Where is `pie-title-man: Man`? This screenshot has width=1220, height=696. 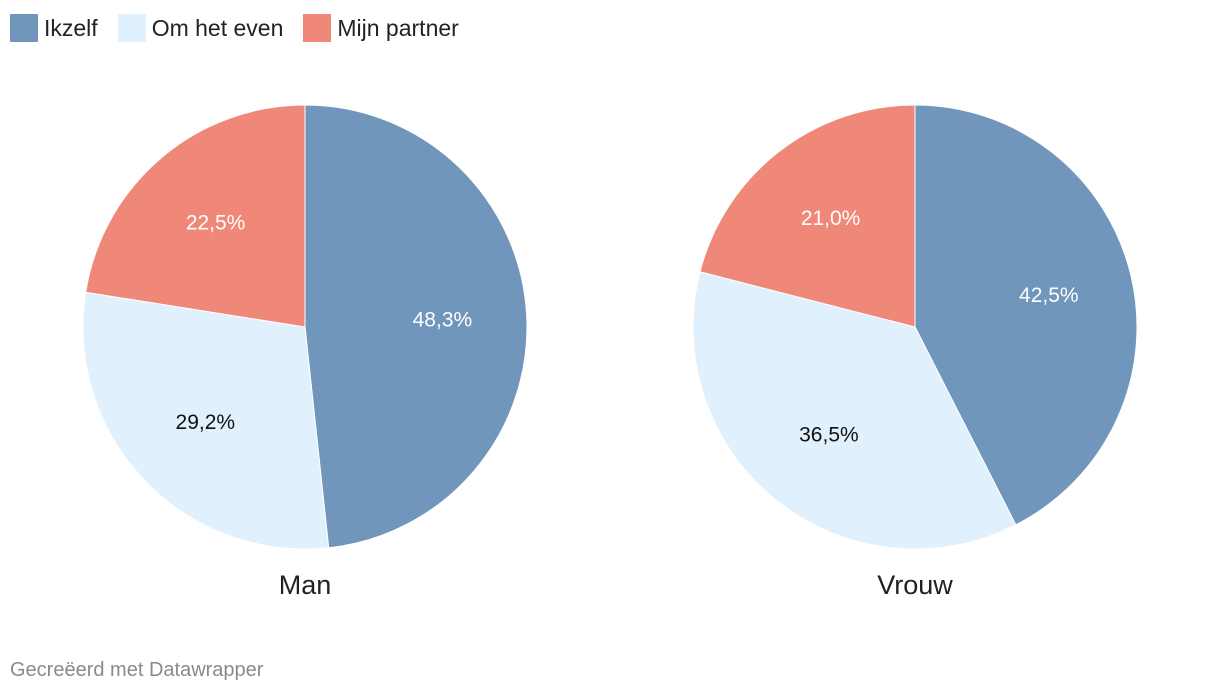
pie-title-man: Man is located at coordinates (305, 585).